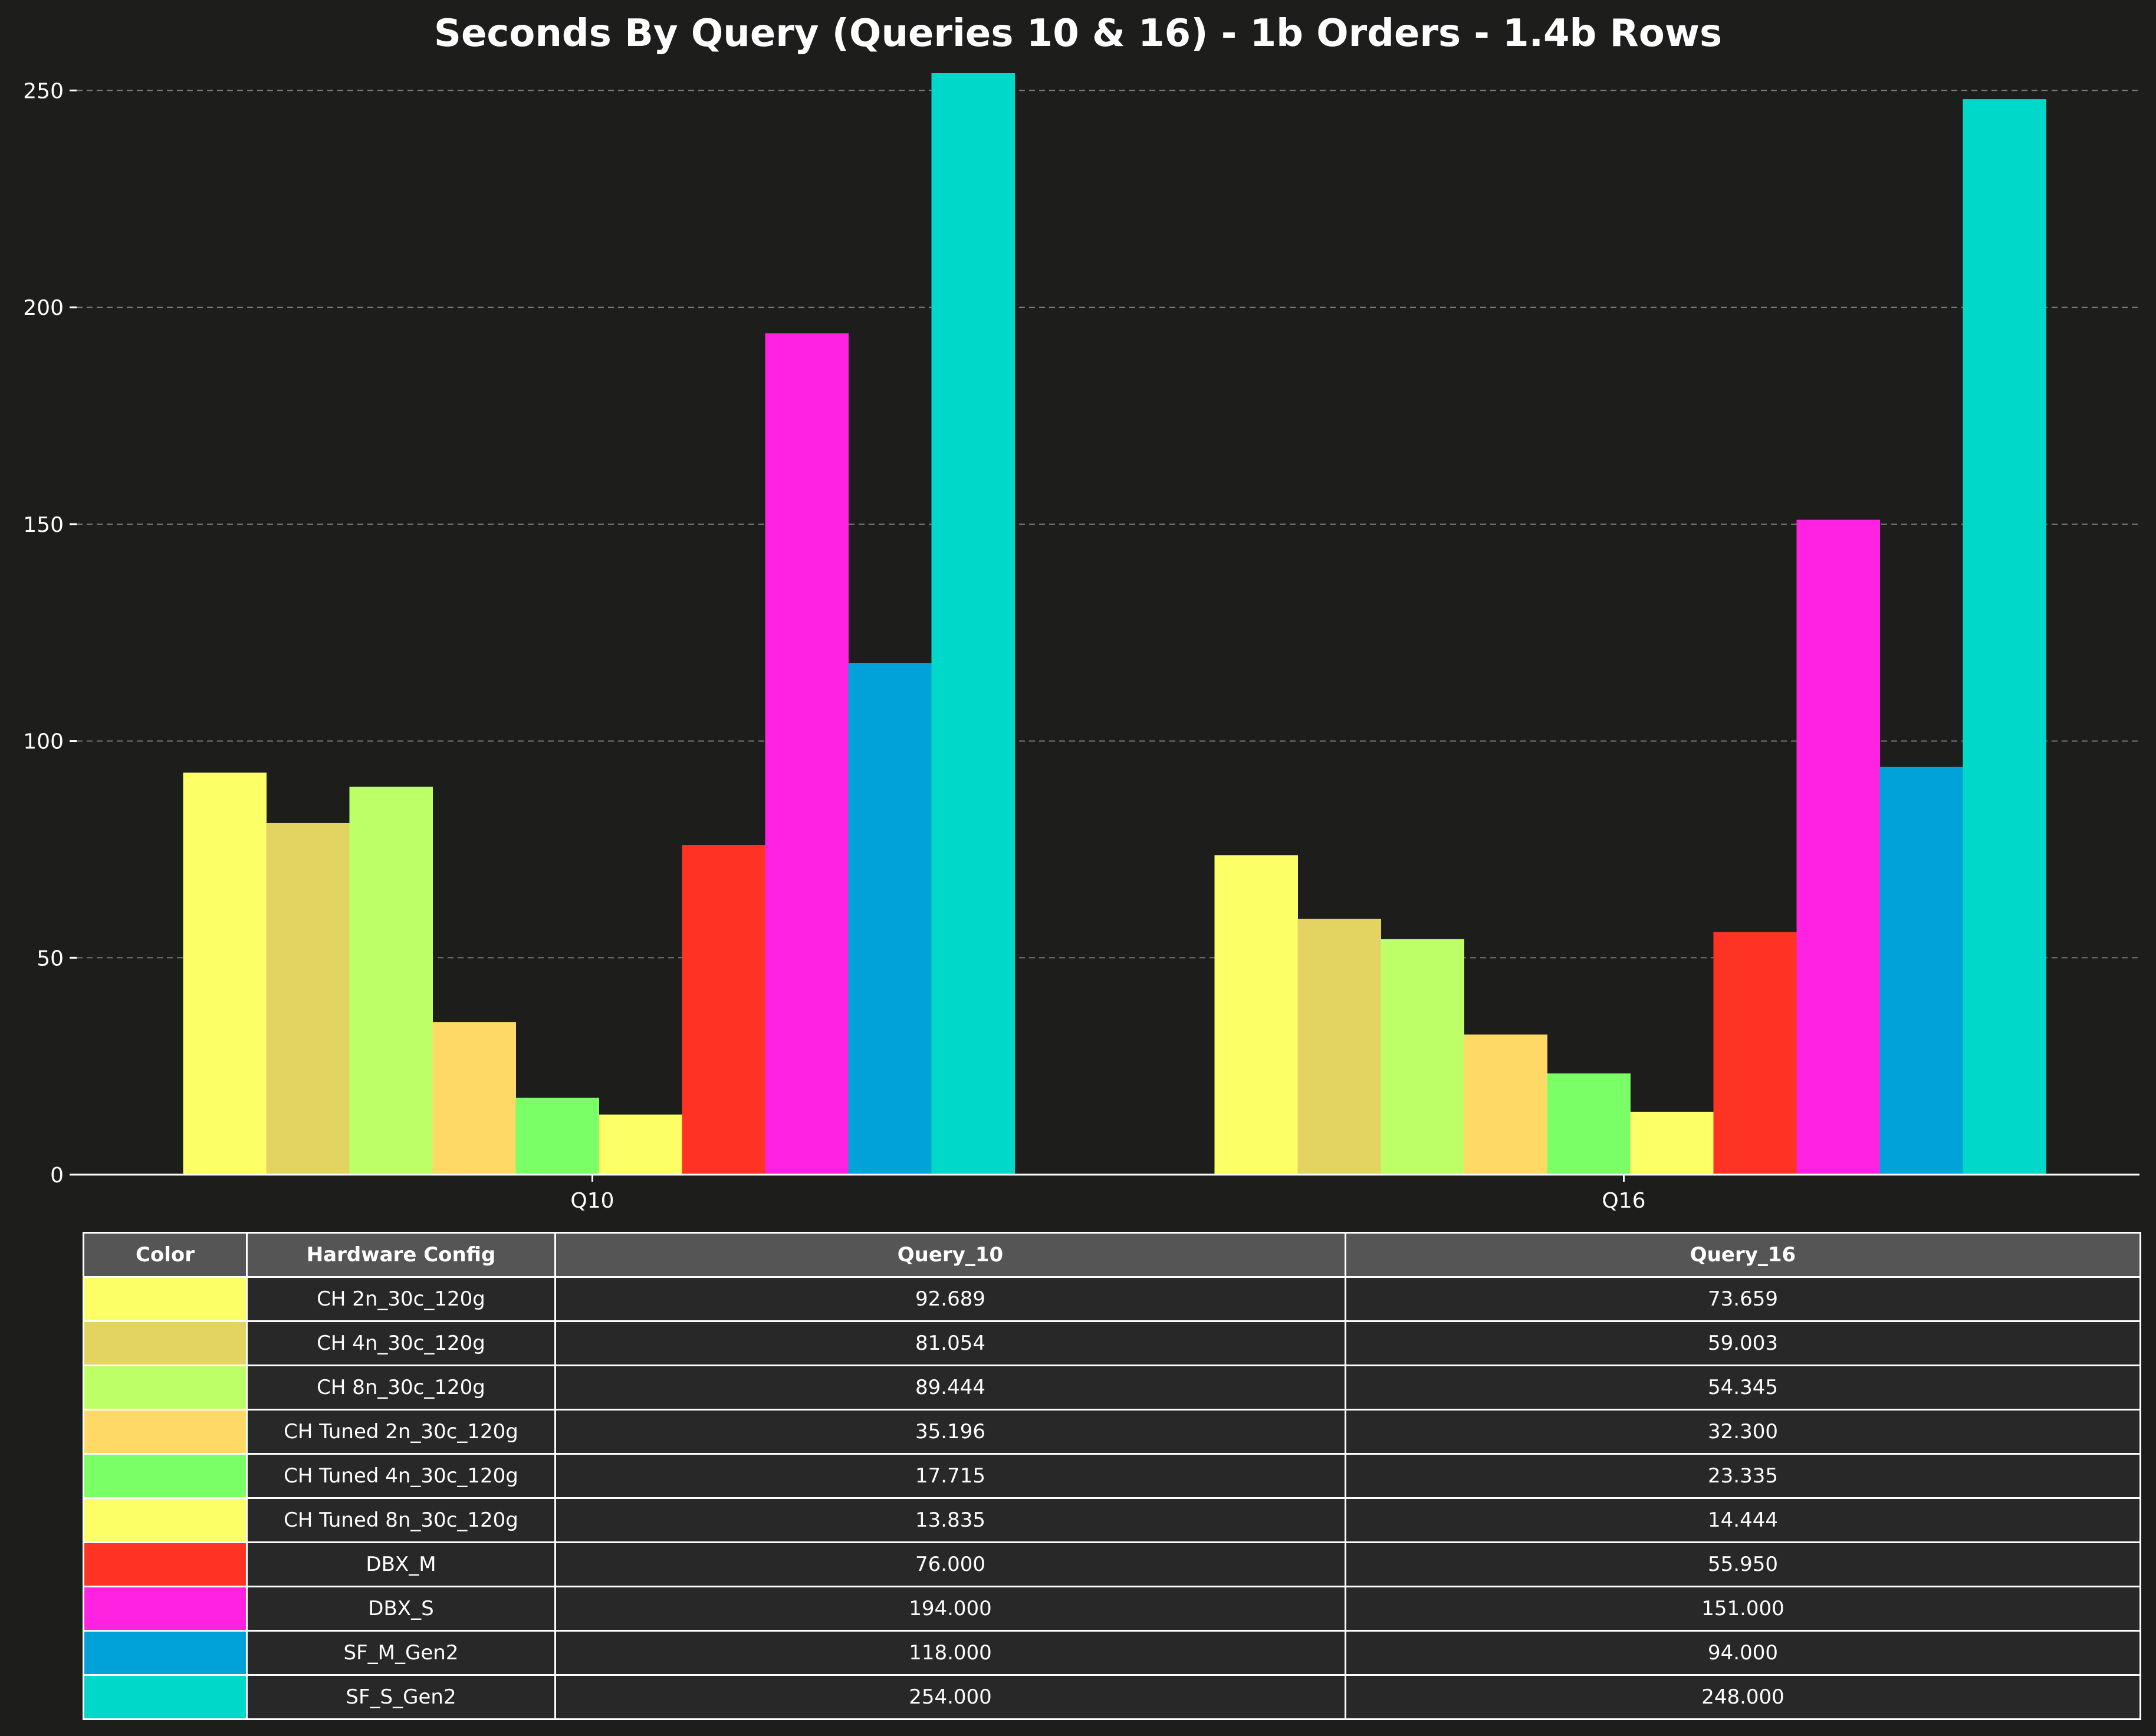  What do you see at coordinates (950, 1476) in the screenshot?
I see `query-10-cell: 17.715` at bounding box center [950, 1476].